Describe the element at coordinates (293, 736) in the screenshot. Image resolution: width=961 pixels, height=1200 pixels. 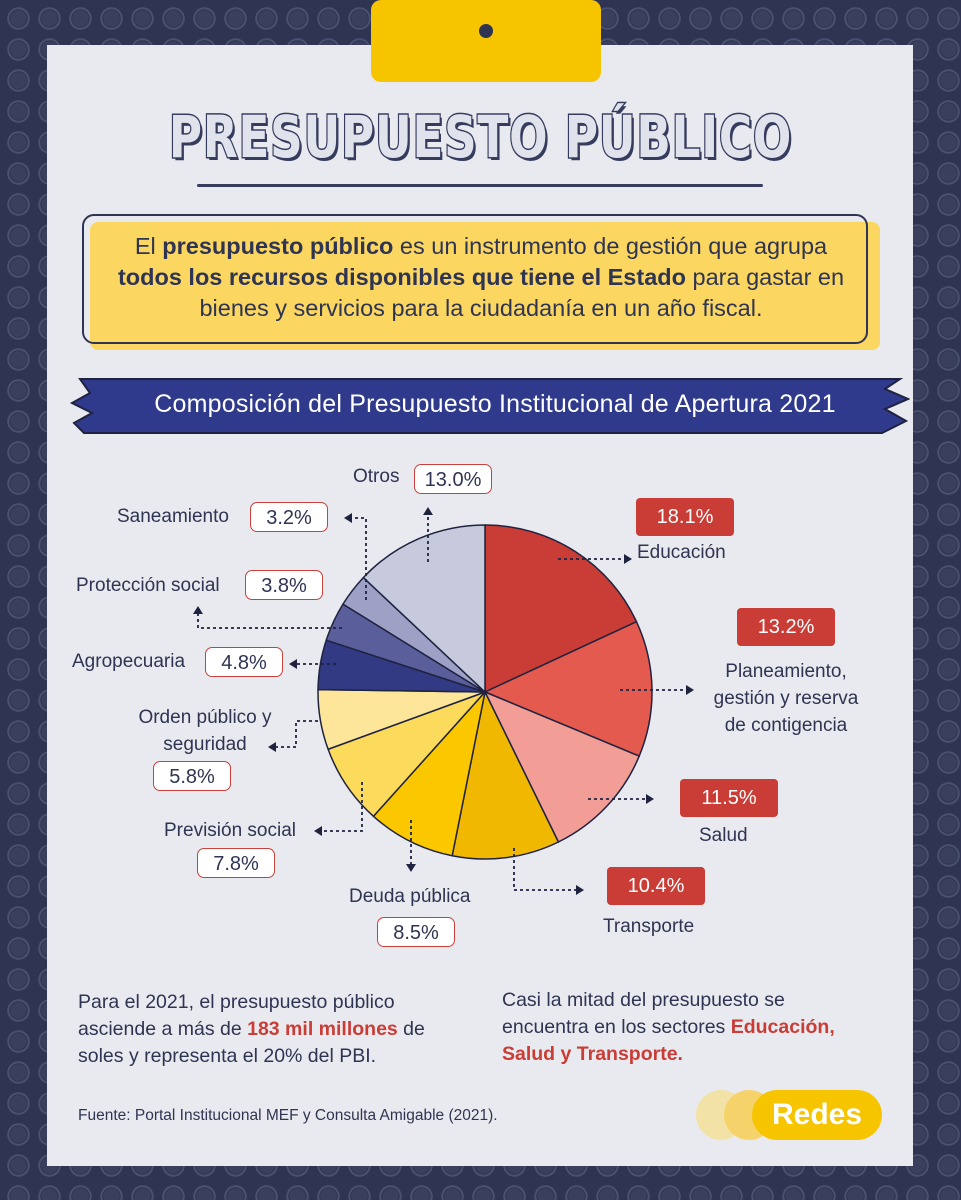
I see `leader-orden` at that location.